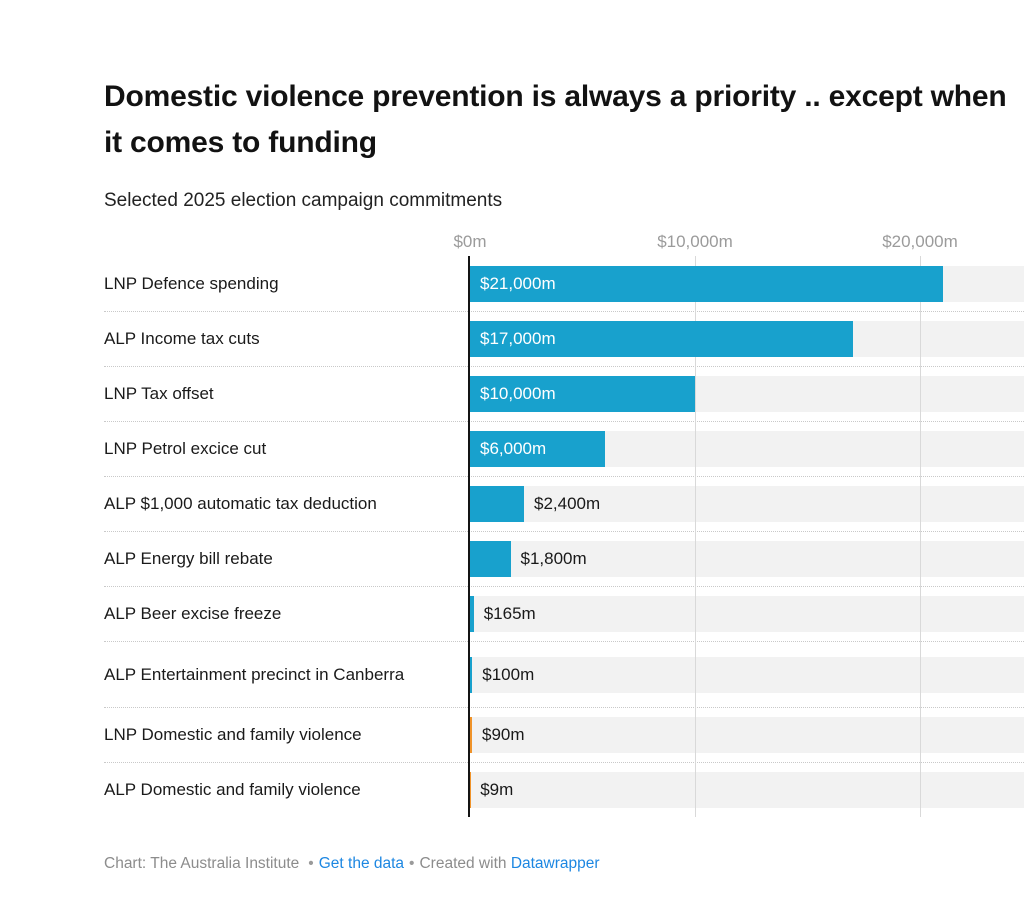 Image resolution: width=1024 pixels, height=916 pixels. Describe the element at coordinates (202, 863) in the screenshot. I see `footer-credit: Chart: The Australia Institute` at that location.